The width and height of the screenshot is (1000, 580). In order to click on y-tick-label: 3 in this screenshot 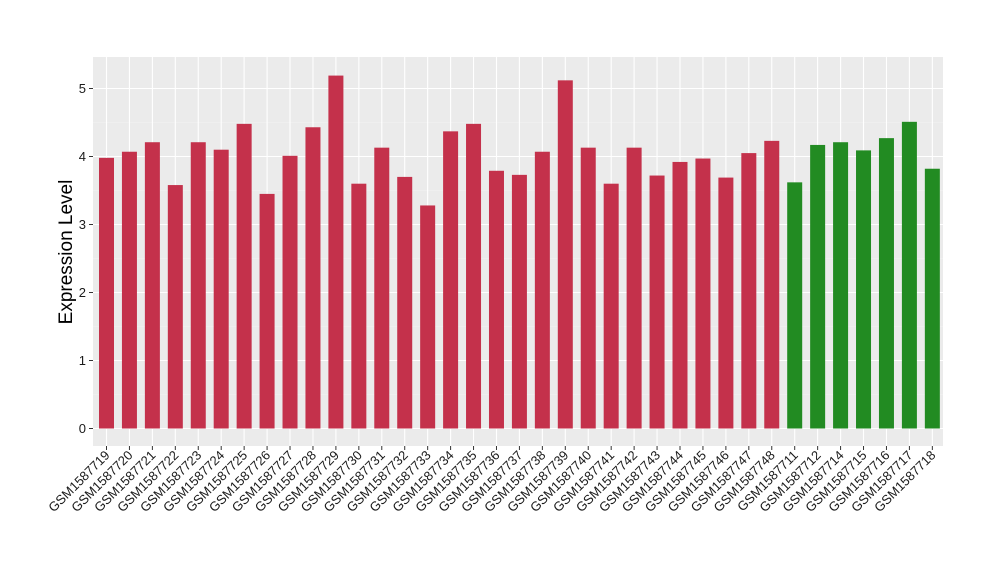, I will do `click(82, 224)`.